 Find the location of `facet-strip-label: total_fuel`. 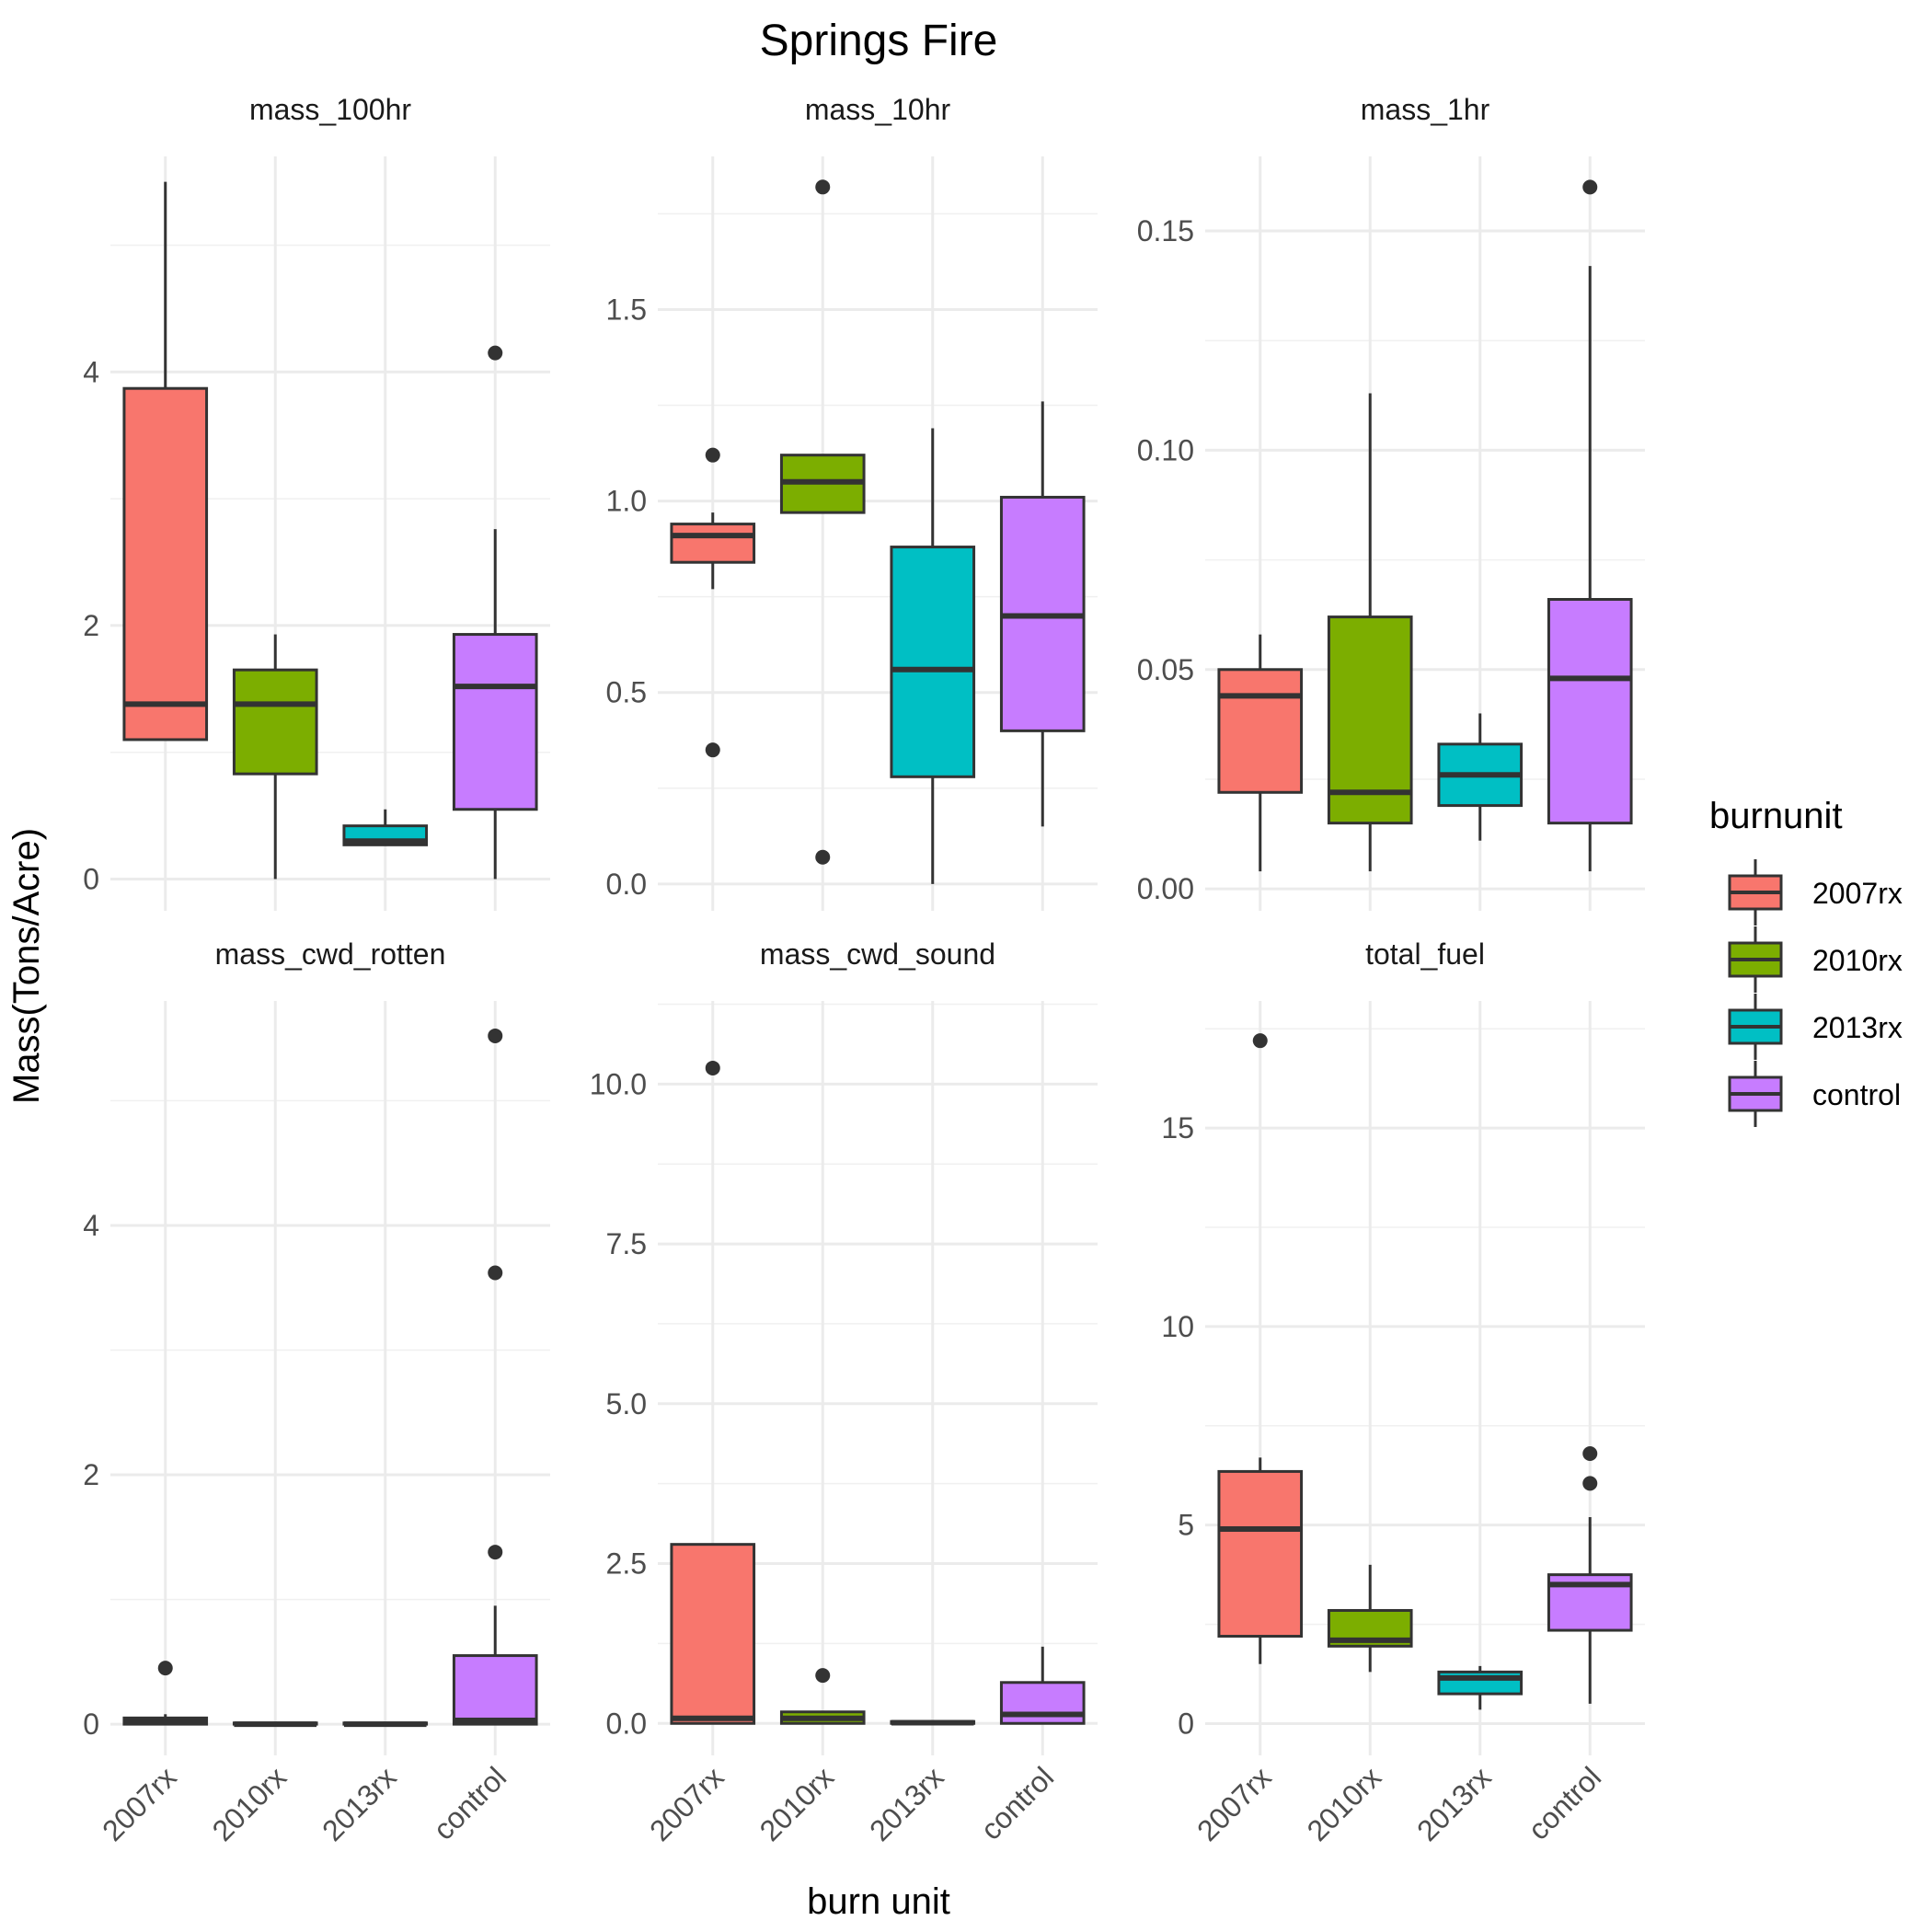

facet-strip-label: total_fuel is located at coordinates (1425, 954).